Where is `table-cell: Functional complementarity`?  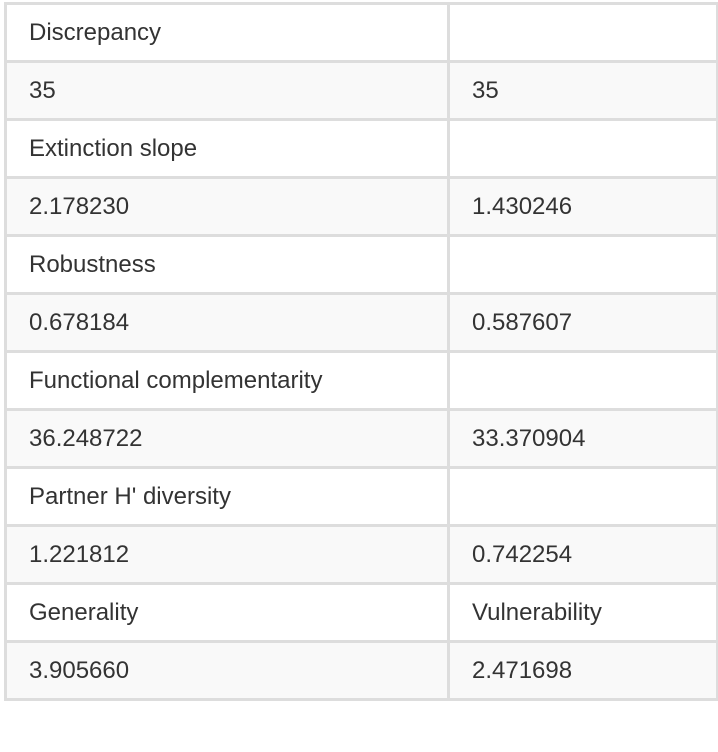 table-cell: Functional complementarity is located at coordinates (227, 380).